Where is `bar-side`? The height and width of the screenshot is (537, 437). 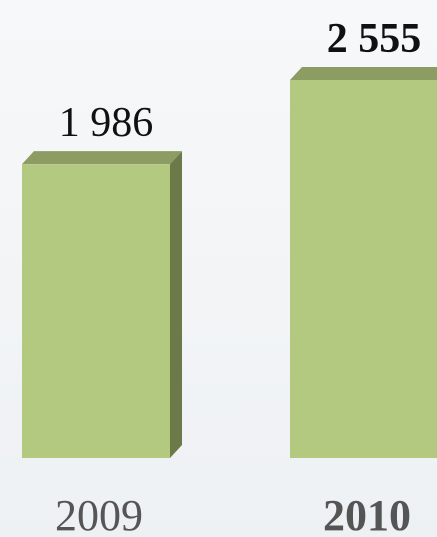
bar-side is located at coordinates (176, 304).